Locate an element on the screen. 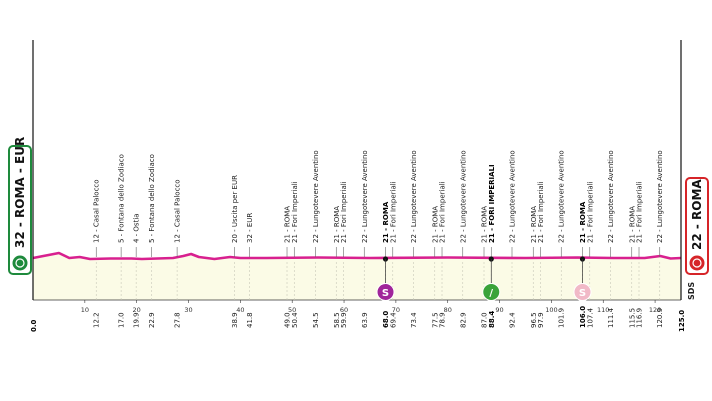 The width and height of the screenshot is (712, 401). x-tick-label: 90 is located at coordinates (499, 310).